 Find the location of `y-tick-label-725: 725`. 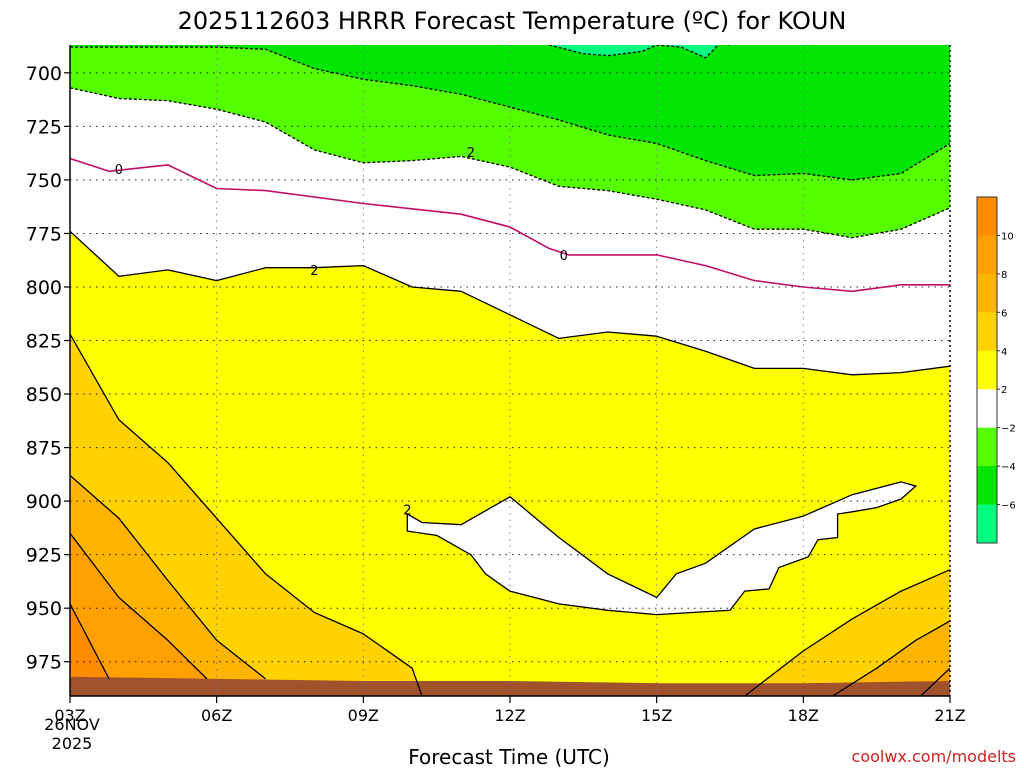

y-tick-label-725: 725 is located at coordinates (44, 127).